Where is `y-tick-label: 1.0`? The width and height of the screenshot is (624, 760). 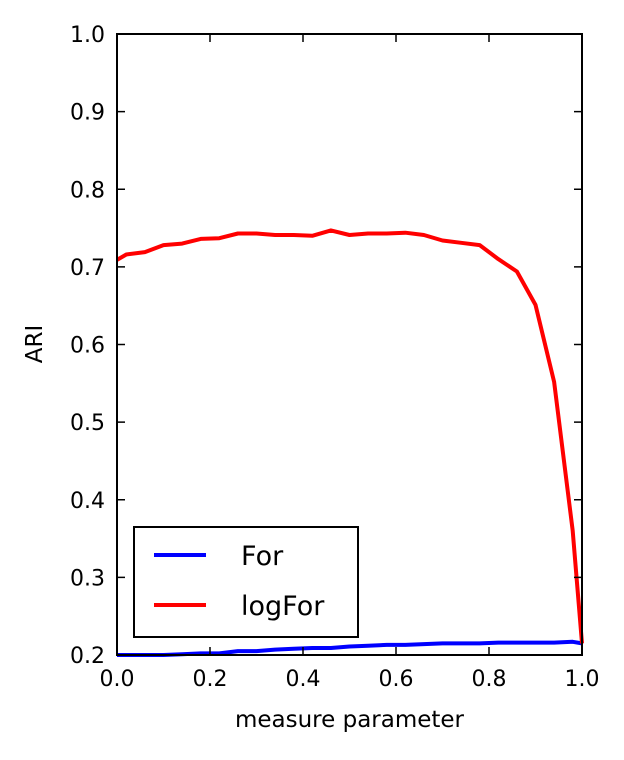
y-tick-label: 1.0 is located at coordinates (87, 35).